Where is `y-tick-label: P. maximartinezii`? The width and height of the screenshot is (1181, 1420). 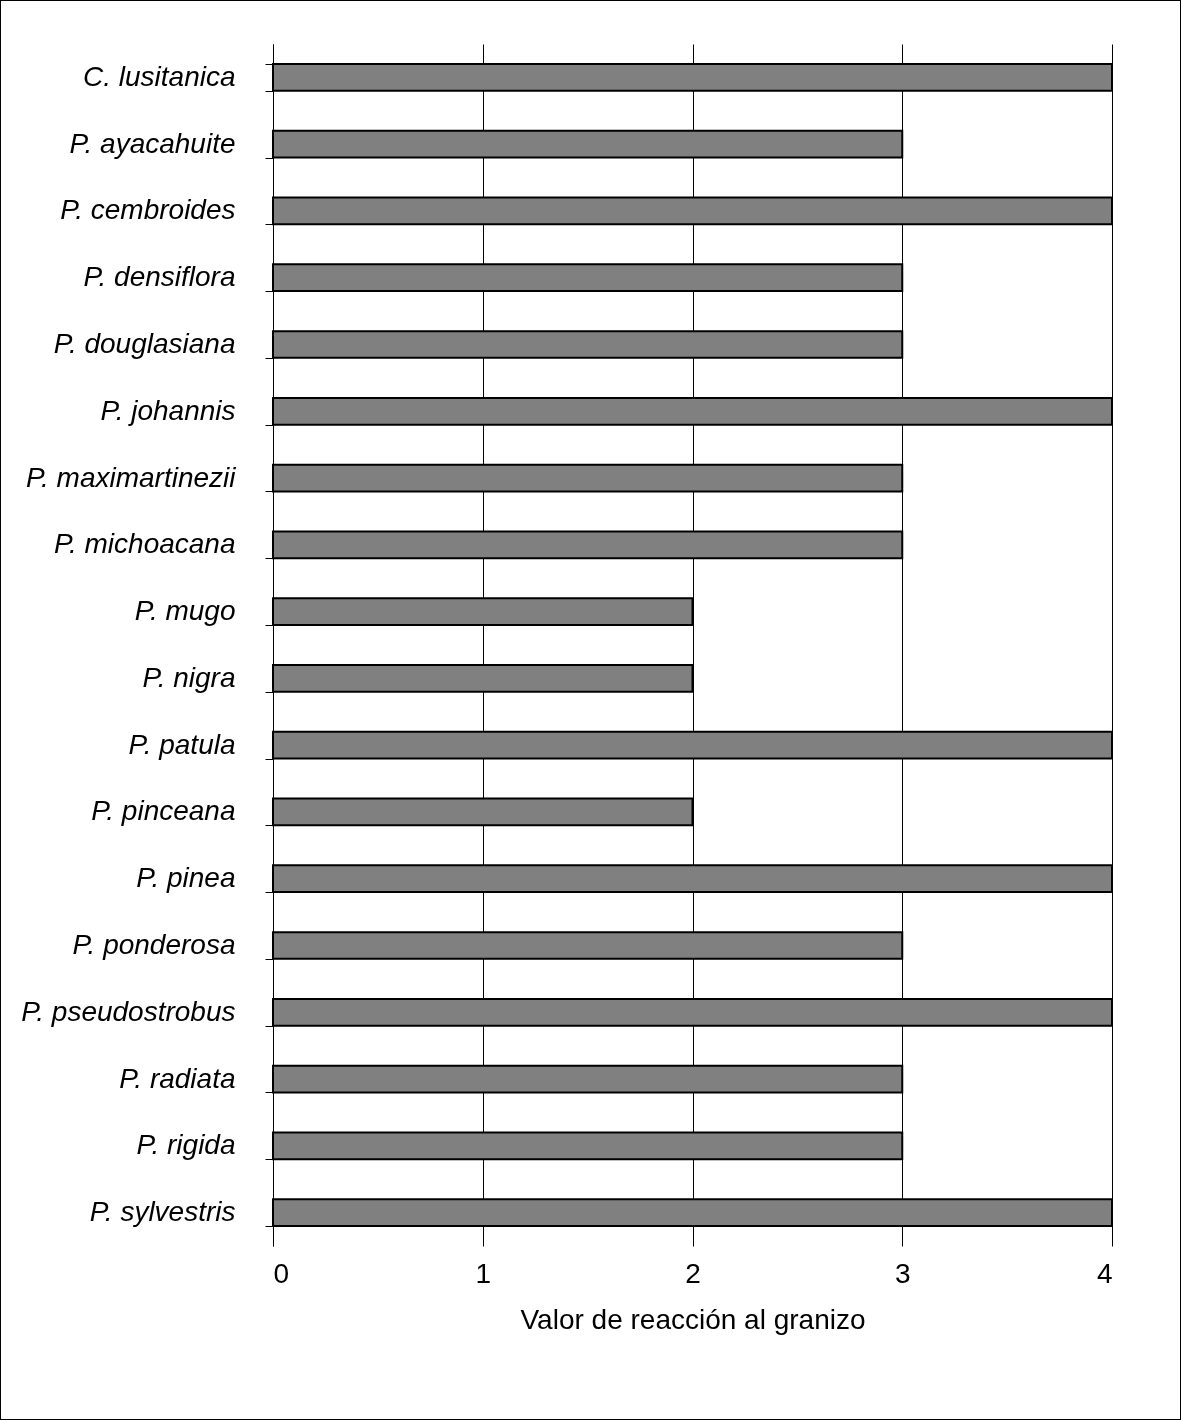
y-tick-label: P. maximartinezii is located at coordinates (131, 477).